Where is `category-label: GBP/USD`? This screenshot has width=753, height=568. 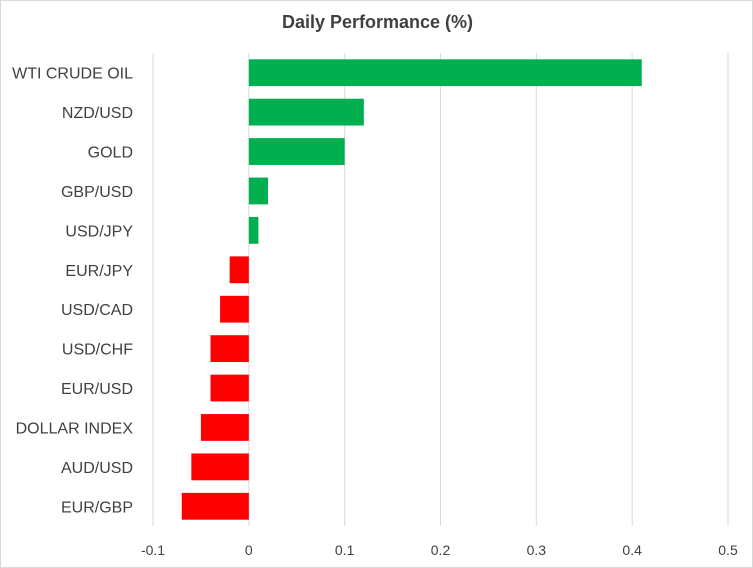 category-label: GBP/USD is located at coordinates (97, 192).